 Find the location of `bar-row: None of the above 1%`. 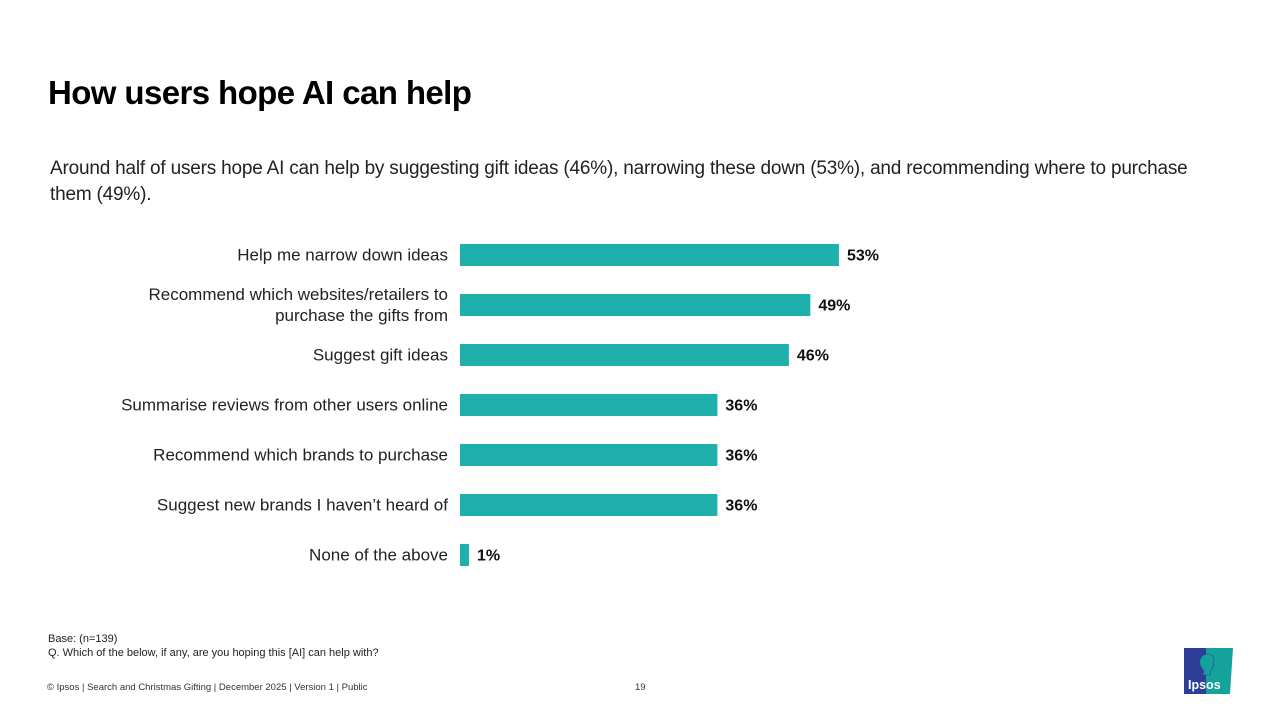

bar-row: None of the above 1% is located at coordinates (404, 555).